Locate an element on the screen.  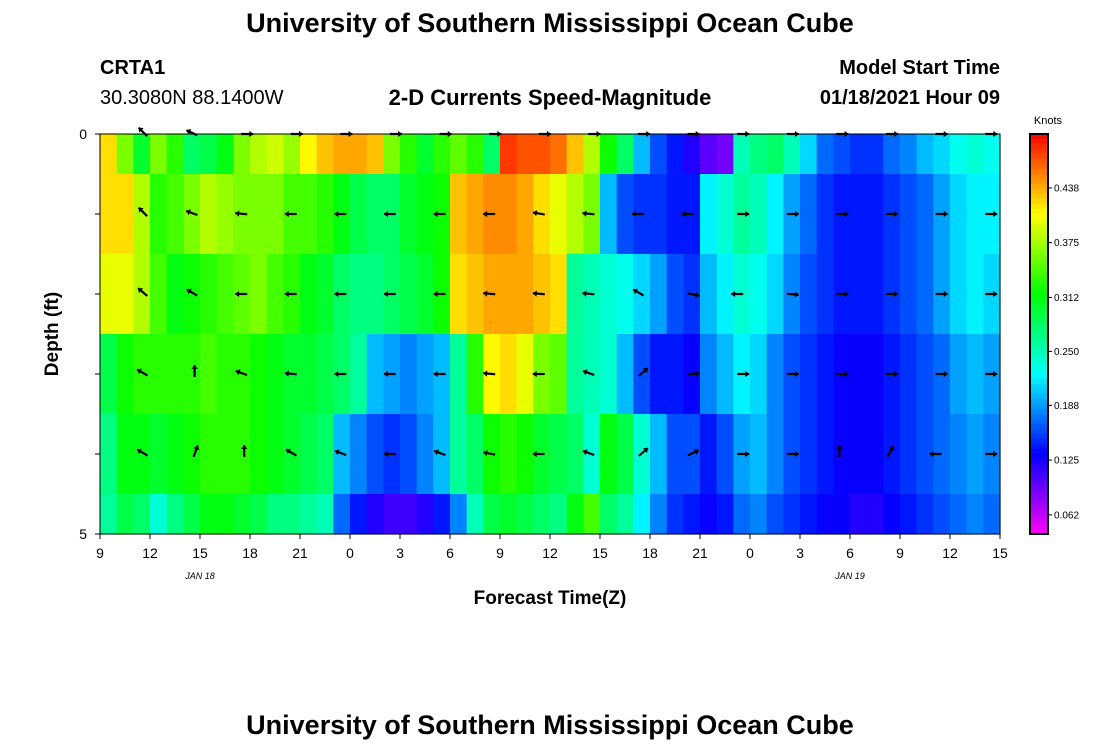
x-tick-label: 6 is located at coordinates (850, 553).